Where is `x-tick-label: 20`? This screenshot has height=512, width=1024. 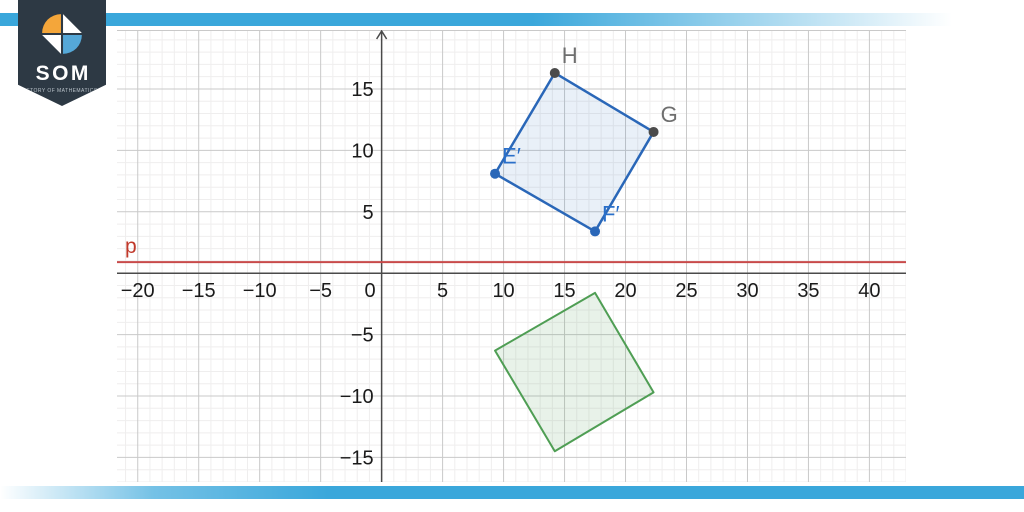
x-tick-label: 20 is located at coordinates (625, 291).